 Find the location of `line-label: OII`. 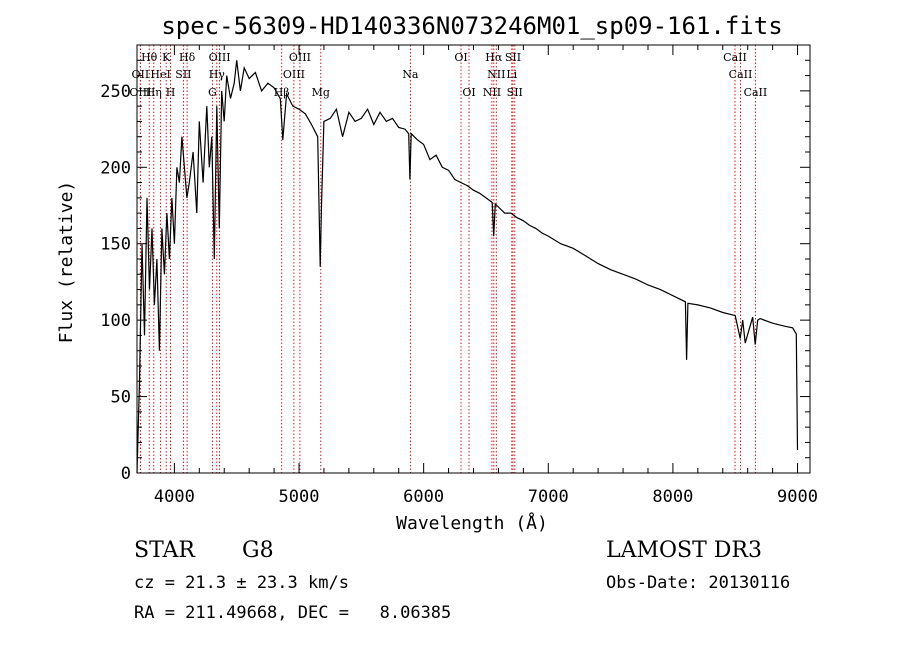

line-label: OII is located at coordinates (141, 74).